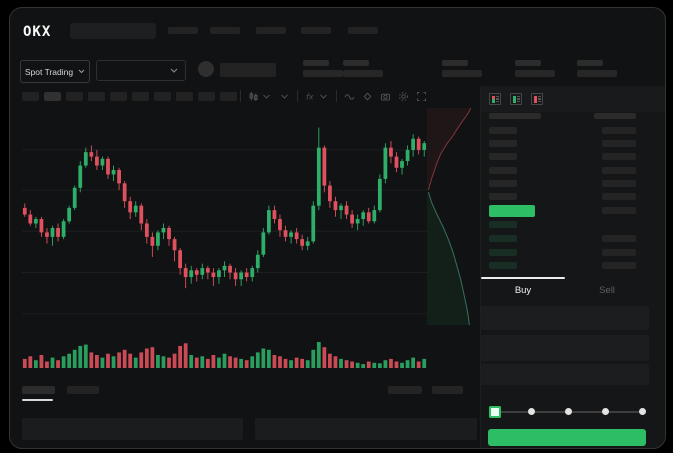 Image resolution: width=673 pixels, height=453 pixels. Describe the element at coordinates (385, 96) in the screenshot. I see `camera-icon` at that location.